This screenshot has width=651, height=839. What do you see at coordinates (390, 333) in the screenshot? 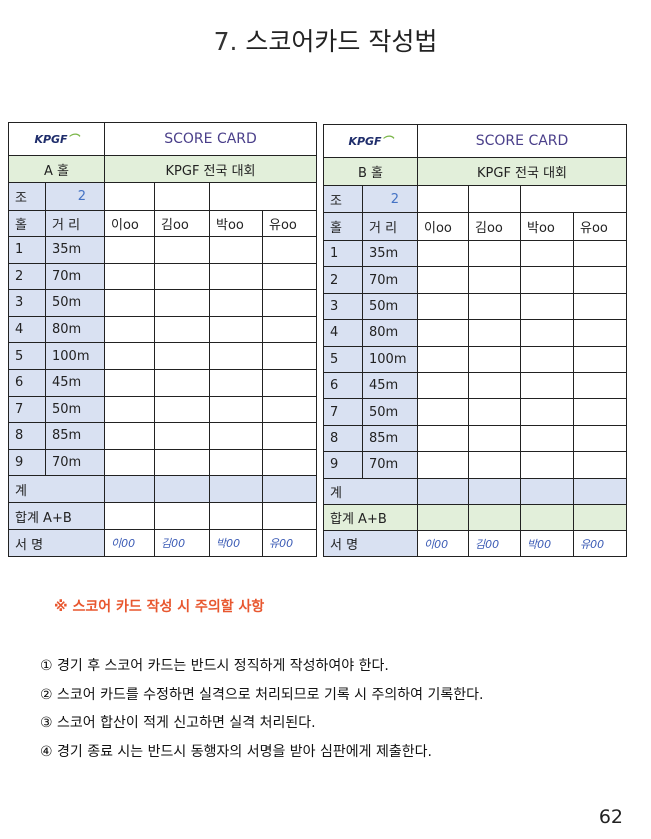
I see `hole-distance: 80m` at bounding box center [390, 333].